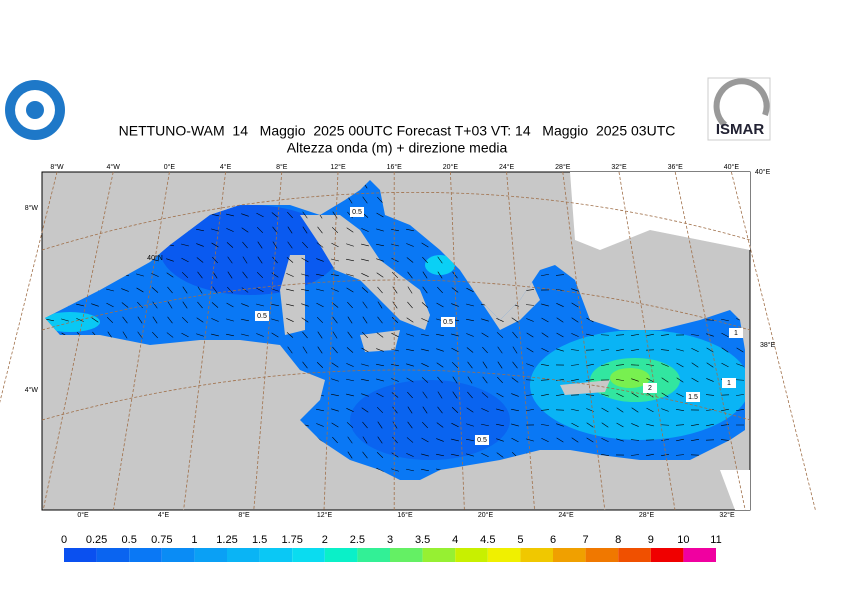 Image resolution: width=842 pixels, height=596 pixels. Describe the element at coordinates (566, 515) in the screenshot. I see `lon-label: 24°E` at that location.